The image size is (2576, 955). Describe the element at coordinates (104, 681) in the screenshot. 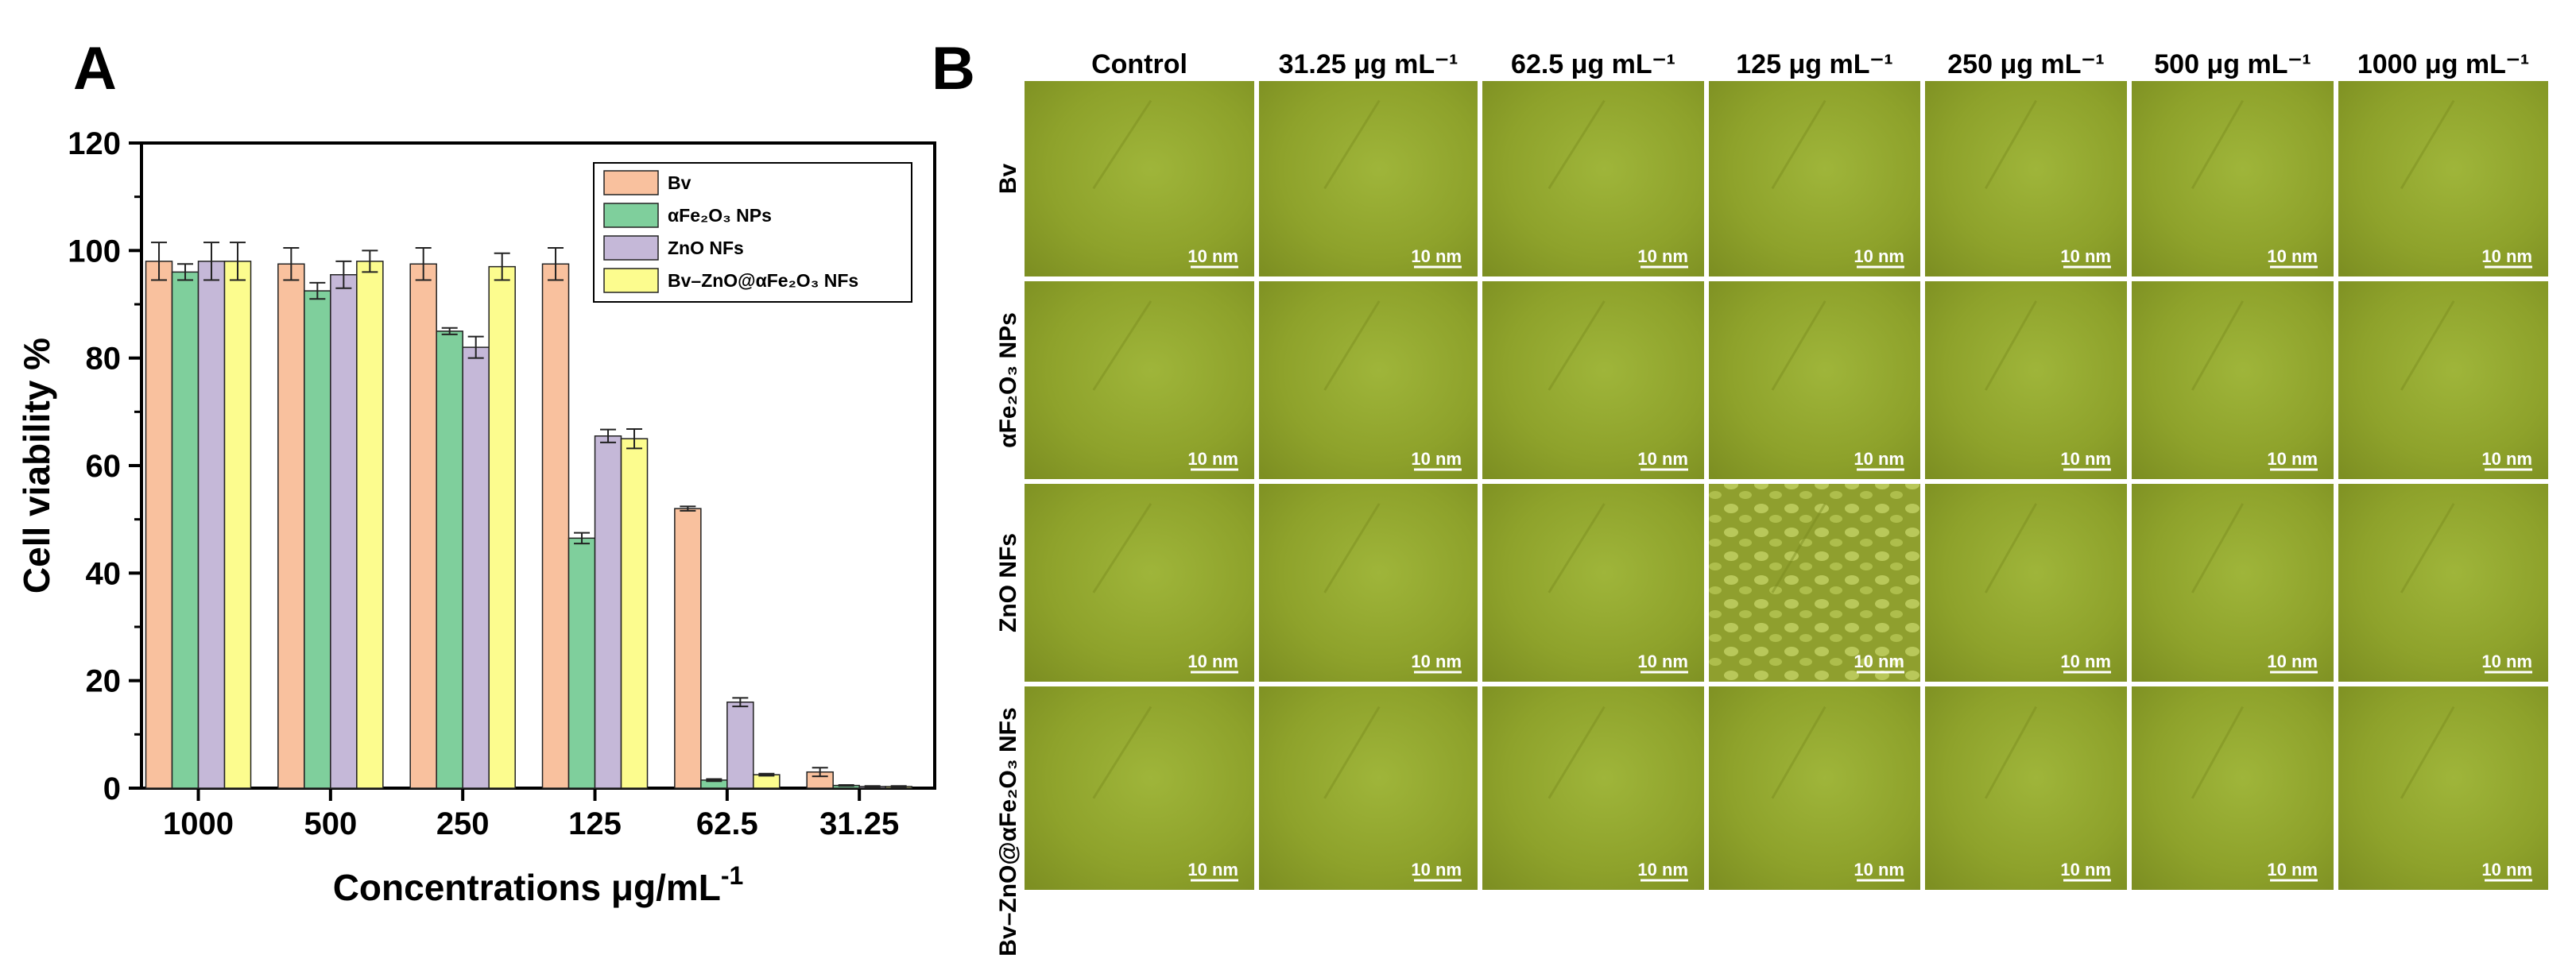

I see `y-tick-label: 20` at that location.